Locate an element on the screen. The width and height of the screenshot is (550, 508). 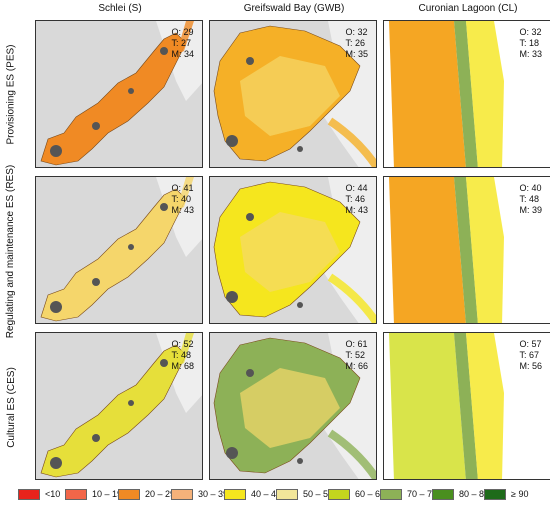
map-panel-schlei-ces: O: 52 T: 48 M: 68 is located at coordinates (119, 406).